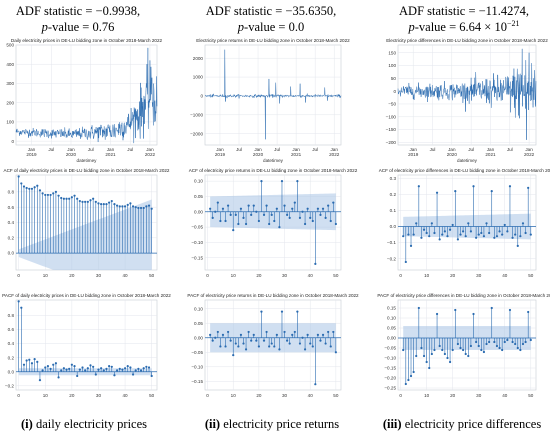 The height and width of the screenshot is (434, 550). Describe the element at coordinates (271, 11) in the screenshot. I see `adf-statistic-line: ADF statistic = −35.6350,` at that location.